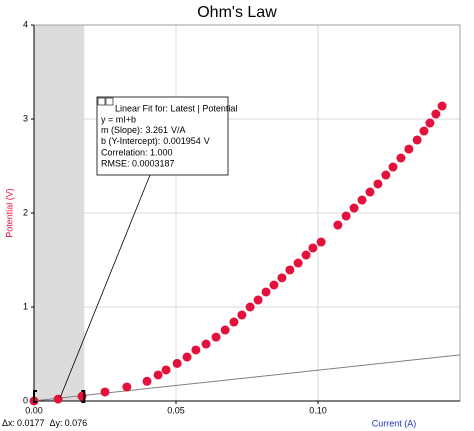  Describe the element at coordinates (157, 130) in the screenshot. I see `fit-value: 3.261` at that location.